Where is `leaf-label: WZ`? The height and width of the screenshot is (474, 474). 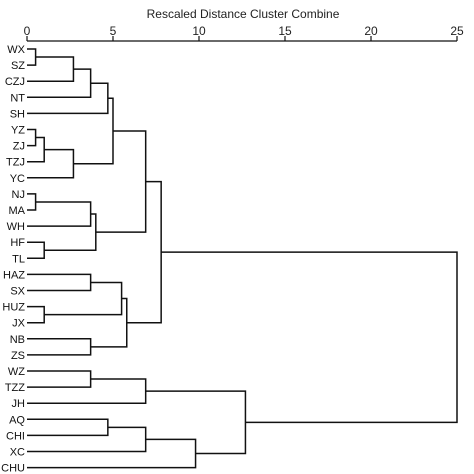 leaf-label: WZ is located at coordinates (16, 372).